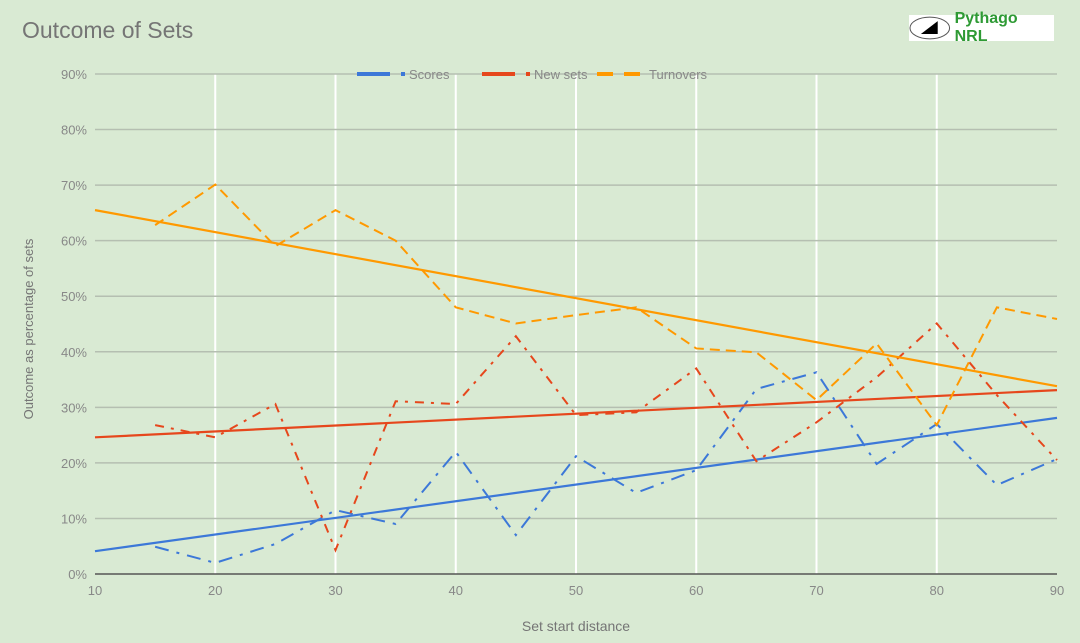 This screenshot has height=643, width=1080. What do you see at coordinates (429, 74) in the screenshot?
I see `legend-label-scores: Scores` at bounding box center [429, 74].